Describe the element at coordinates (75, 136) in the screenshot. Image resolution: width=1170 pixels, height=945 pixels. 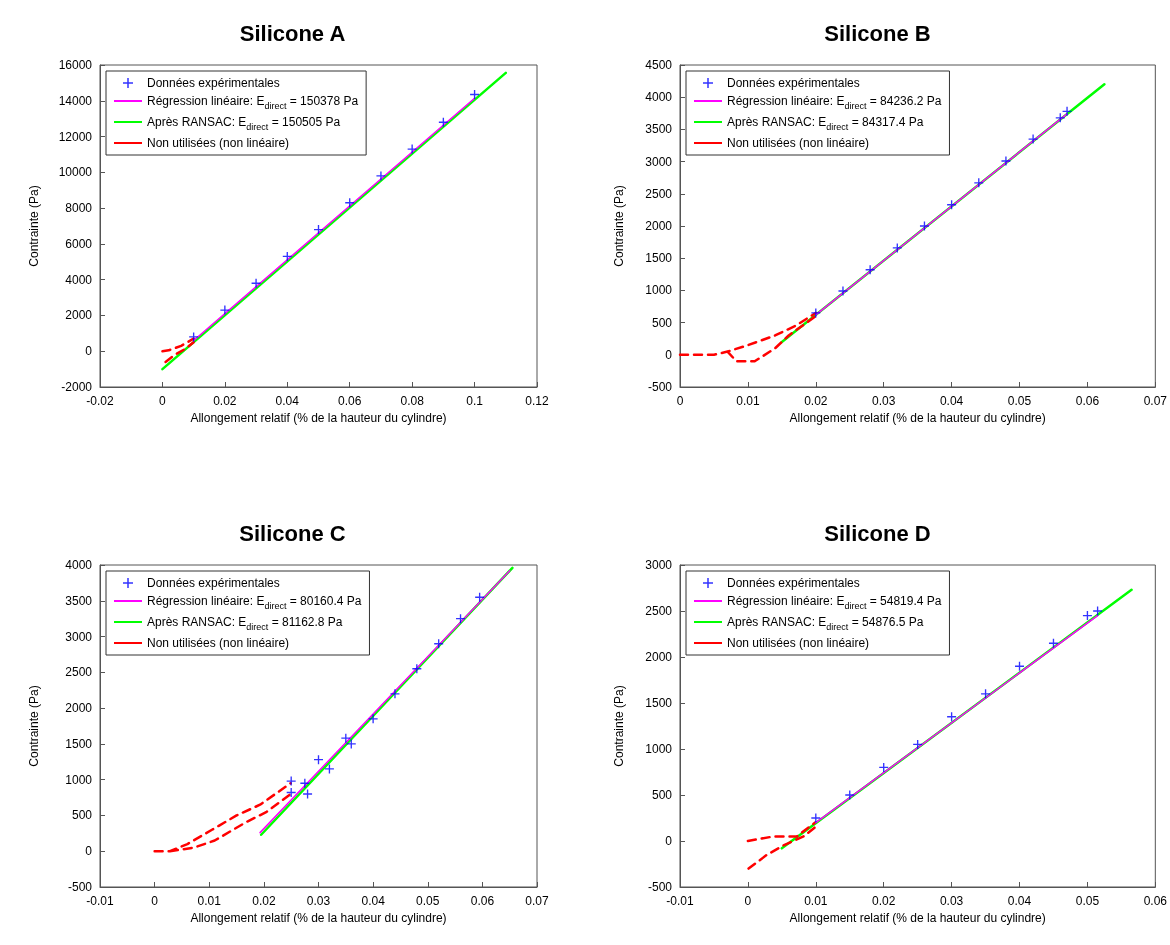
I see `y-tick-label: 12000` at that location.